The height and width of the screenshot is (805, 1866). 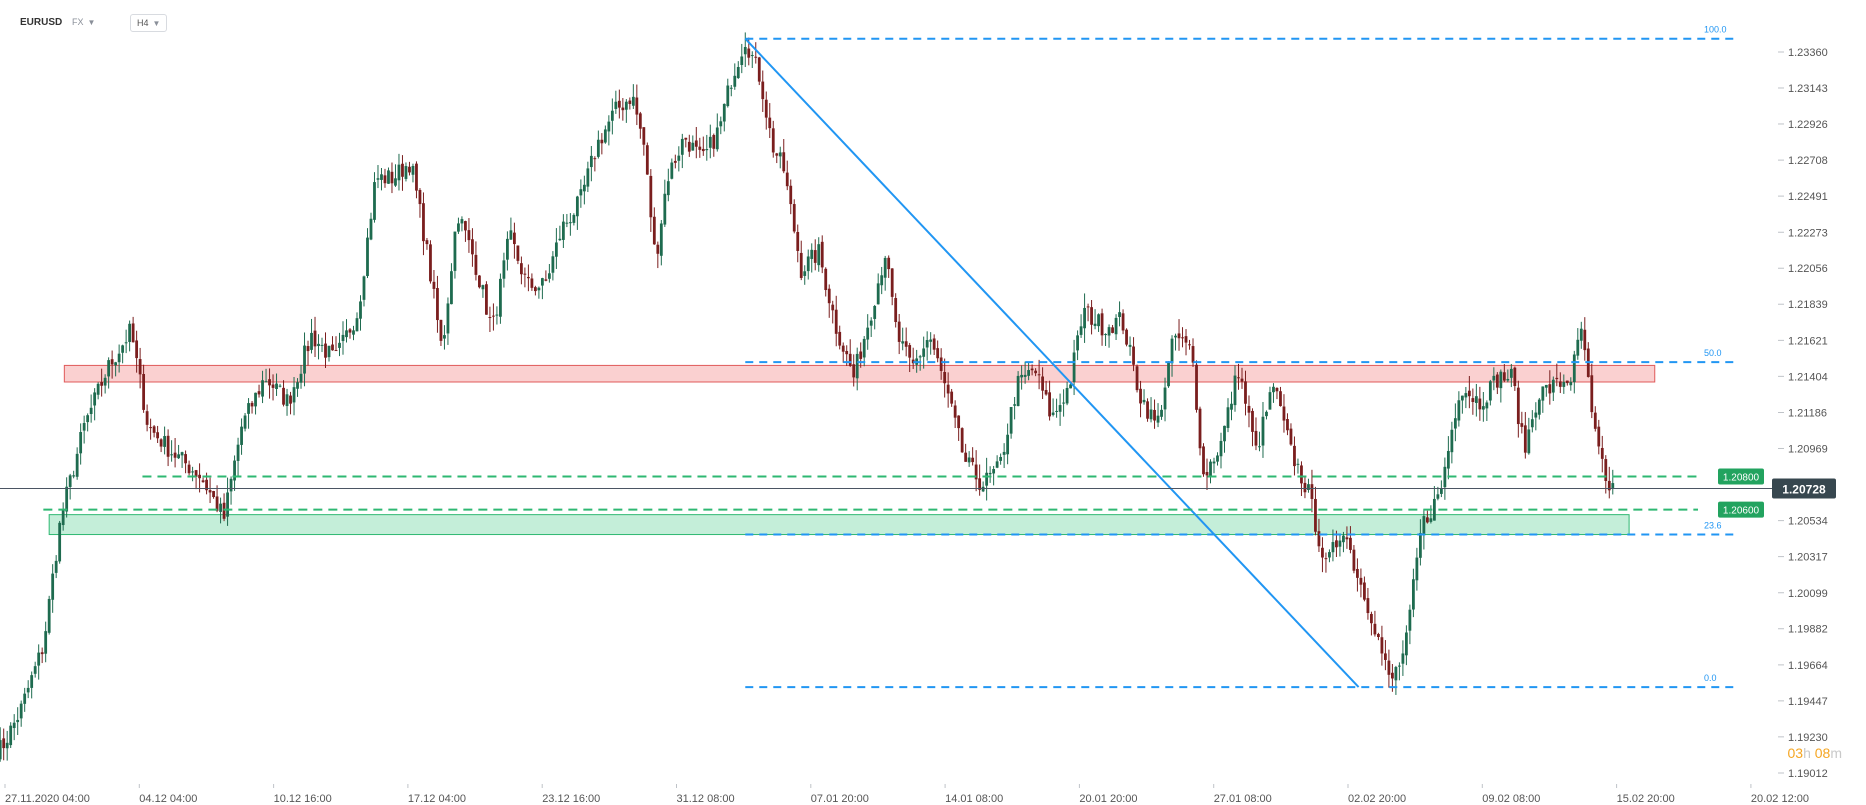 I want to click on x-tick-label: 10.12 16:00, so click(x=303, y=799).